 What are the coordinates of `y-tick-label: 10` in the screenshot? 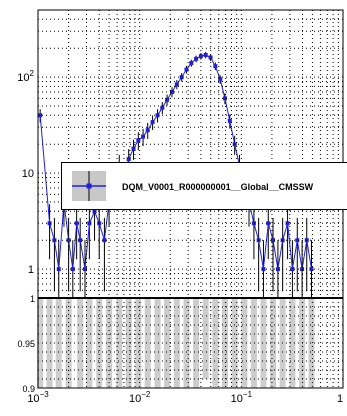 It's located at (28, 174).